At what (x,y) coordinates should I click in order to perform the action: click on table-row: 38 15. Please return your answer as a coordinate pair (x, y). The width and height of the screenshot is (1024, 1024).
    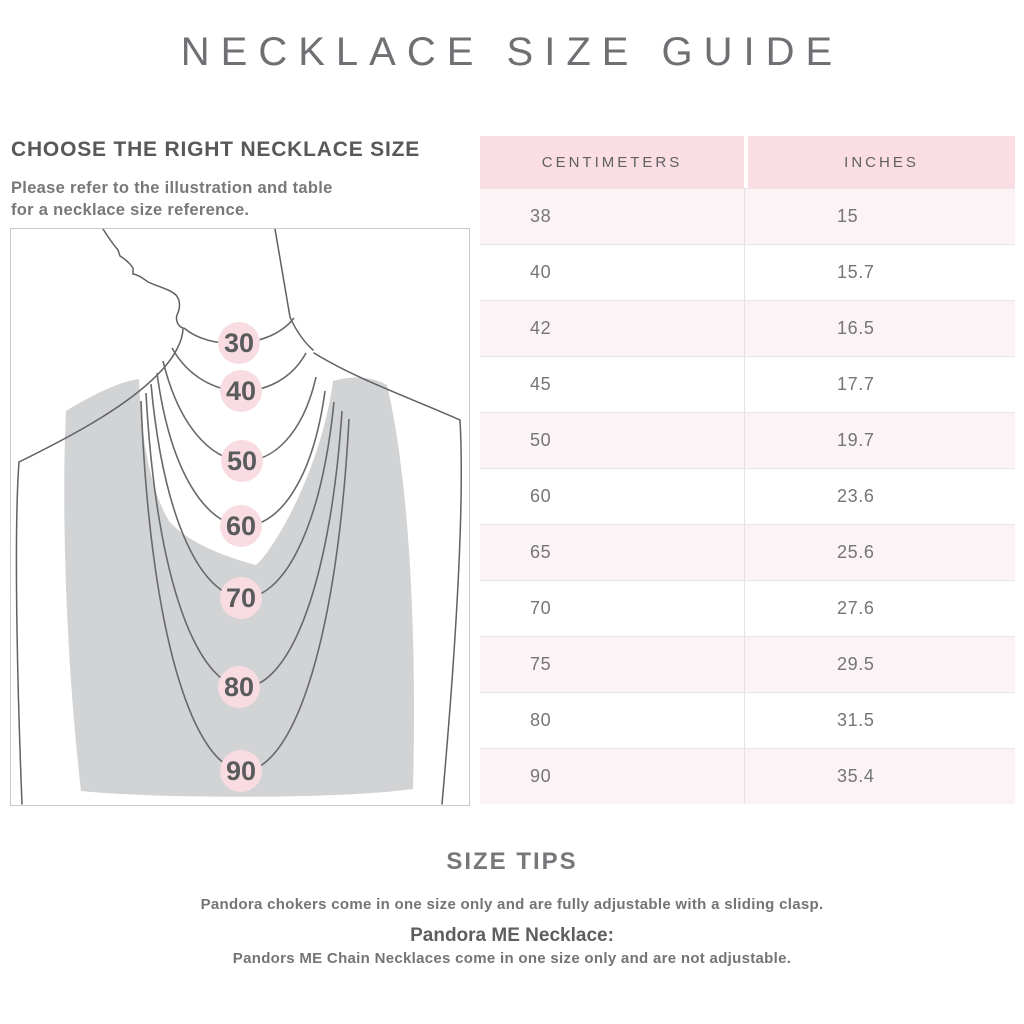
    Looking at the image, I should click on (747, 216).